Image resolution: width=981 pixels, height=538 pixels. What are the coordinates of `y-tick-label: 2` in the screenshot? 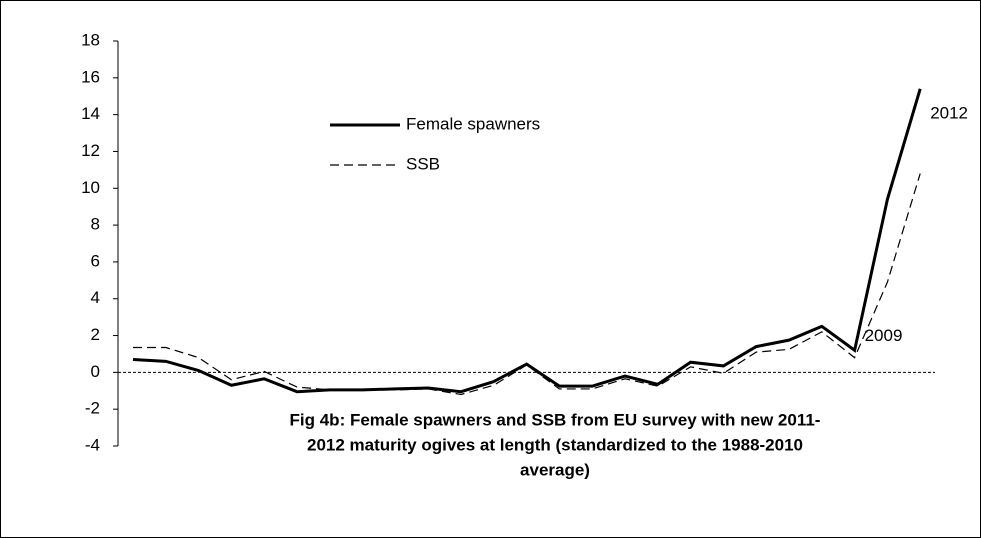 It's located at (95, 334).